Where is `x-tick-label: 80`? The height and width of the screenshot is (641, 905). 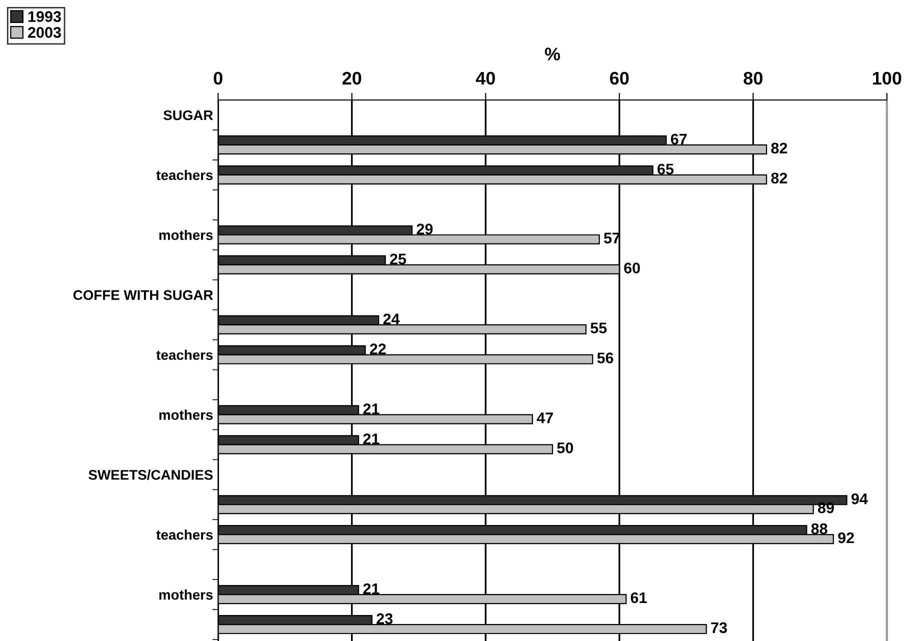 x-tick-label: 80 is located at coordinates (753, 78).